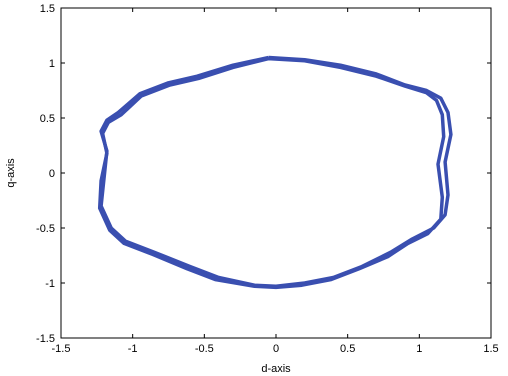 The image size is (508, 376). I want to click on y-axis-title: q-axis, so click(11, 173).